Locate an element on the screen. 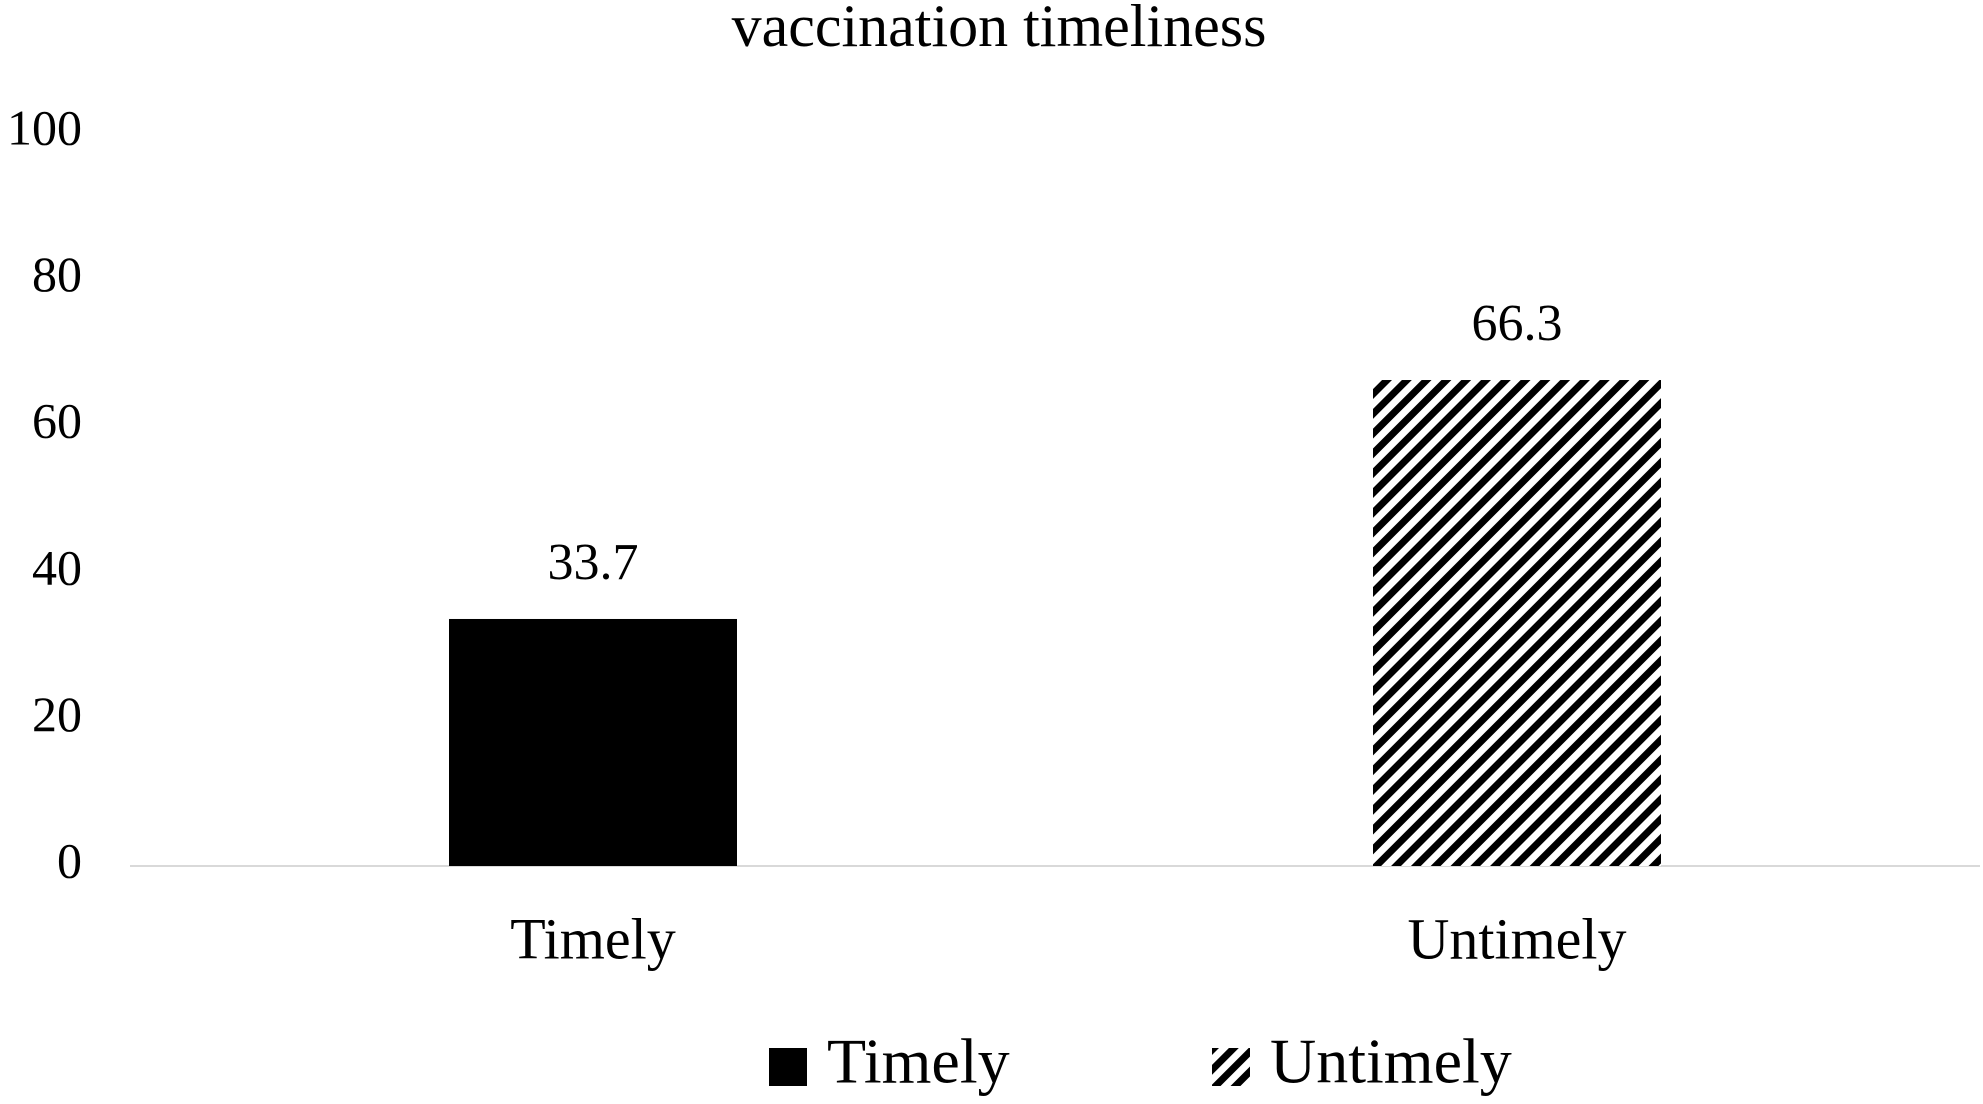  legend-label: Untimely is located at coordinates (1391, 1061).